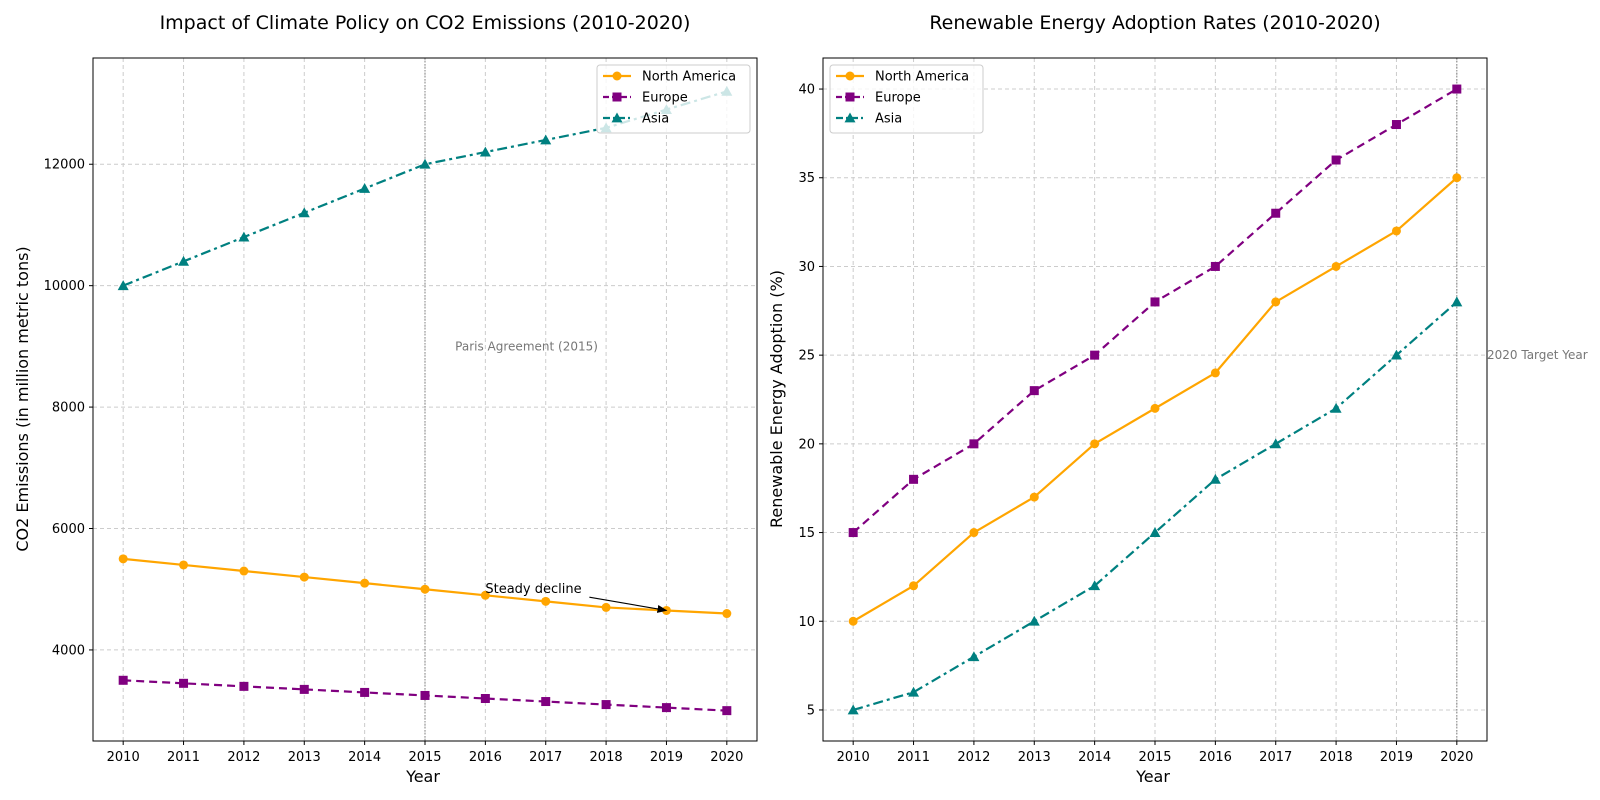 The image size is (1600, 800). I want to click on x-tick-label: 2011, so click(183, 757).